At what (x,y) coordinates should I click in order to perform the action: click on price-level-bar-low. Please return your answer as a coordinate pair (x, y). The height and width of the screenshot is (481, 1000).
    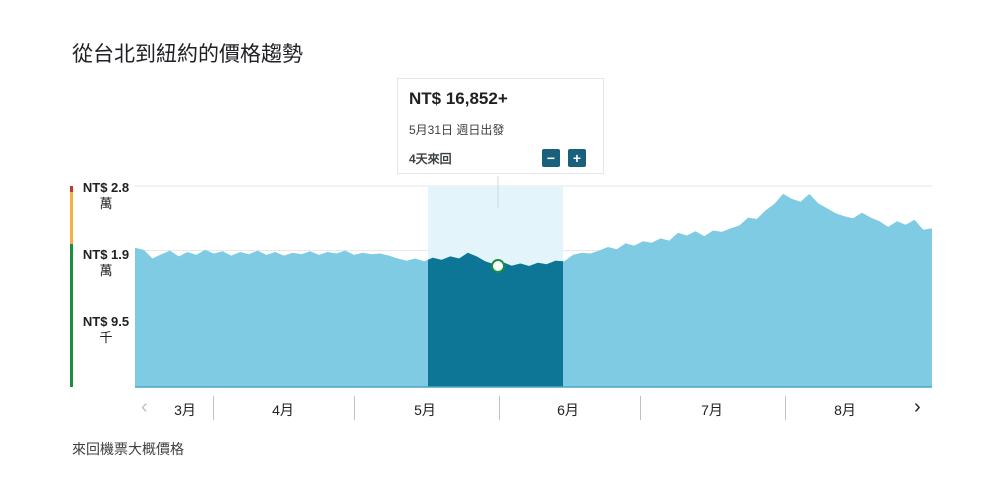
    Looking at the image, I should click on (71, 315).